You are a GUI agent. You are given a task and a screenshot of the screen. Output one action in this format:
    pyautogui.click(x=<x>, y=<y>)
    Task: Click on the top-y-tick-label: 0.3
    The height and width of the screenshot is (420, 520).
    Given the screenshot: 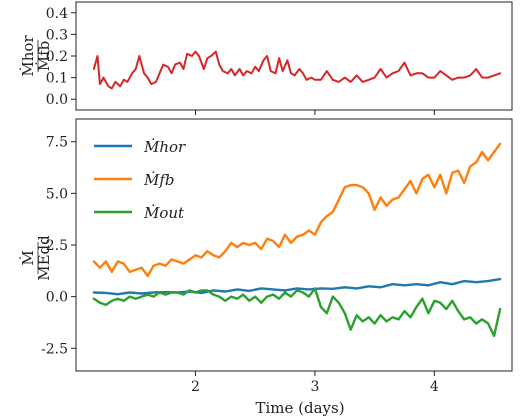 What is the action you would take?
    pyautogui.click(x=57, y=35)
    